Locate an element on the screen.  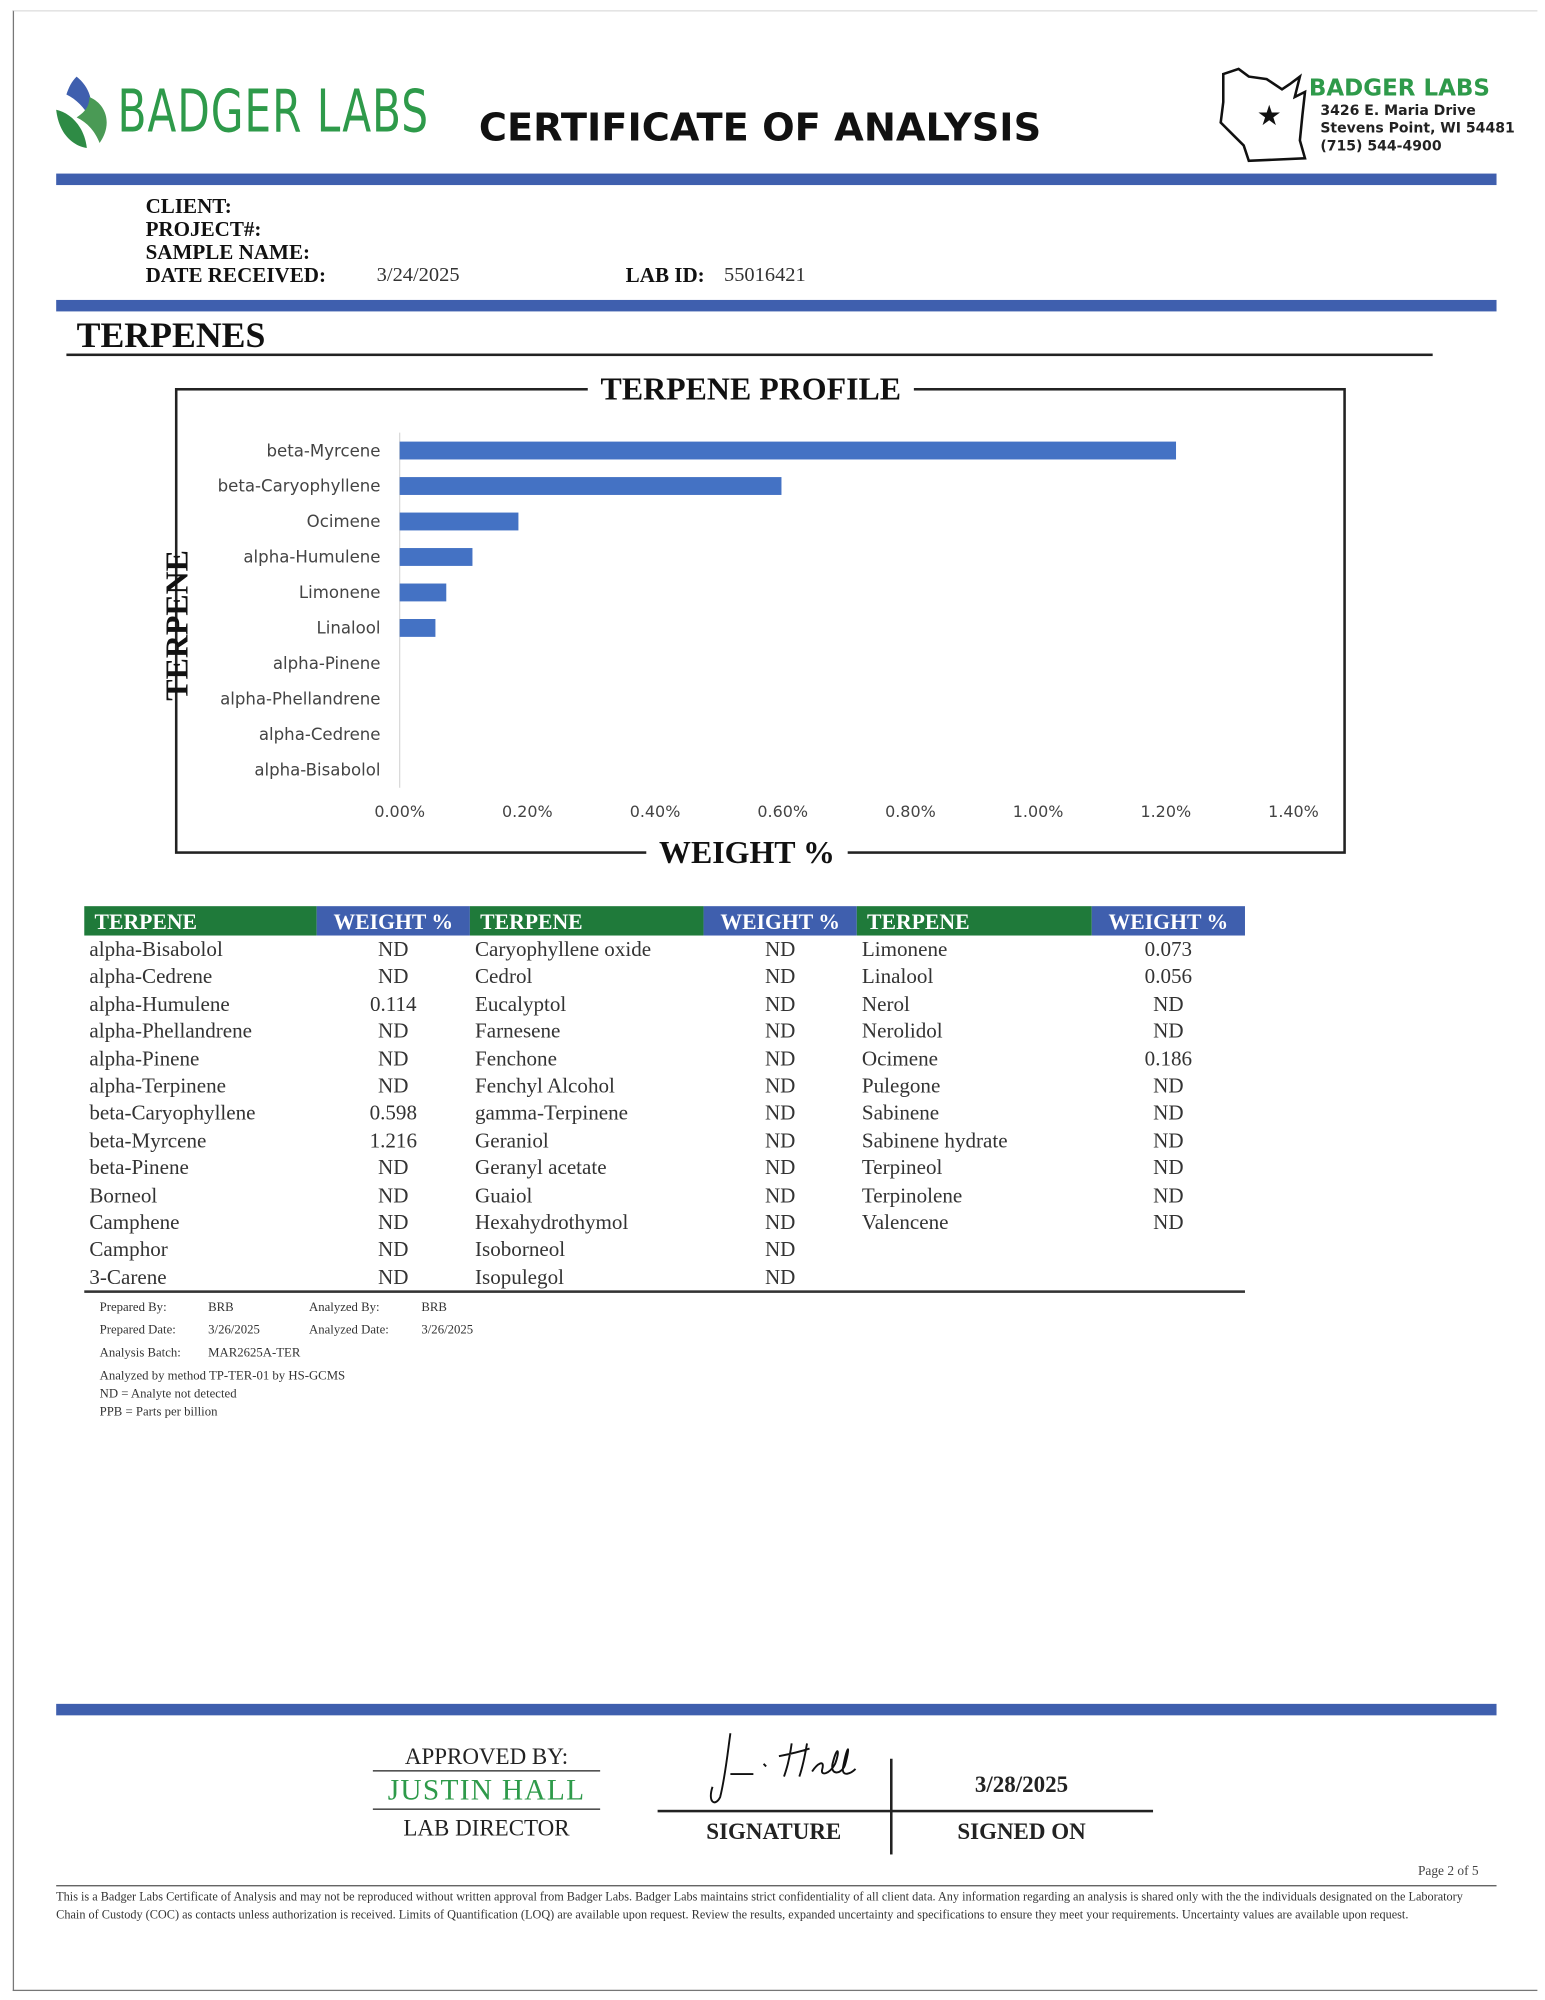
terpene-name: alpha-Humulene is located at coordinates (159, 1003).